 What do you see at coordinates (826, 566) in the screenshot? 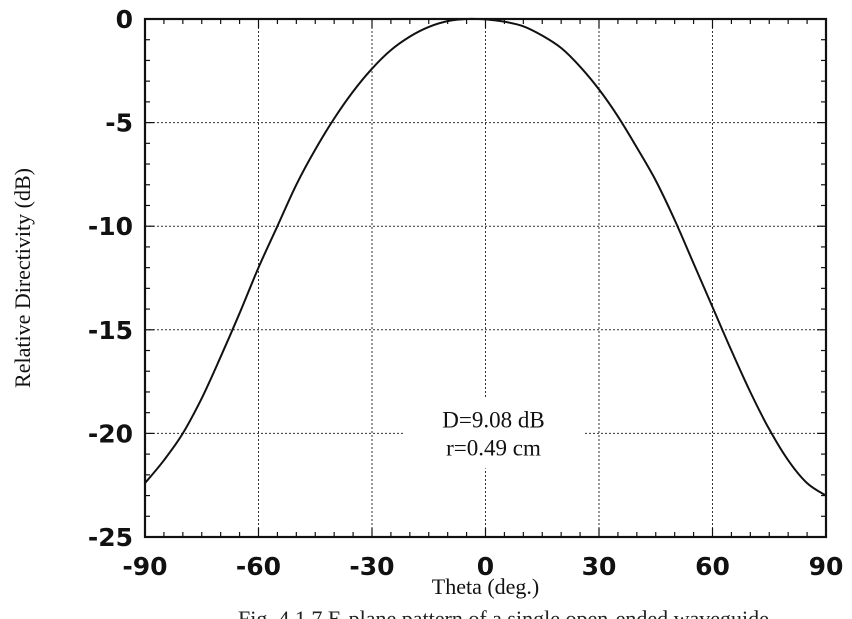
I see `x-tick-label: 90` at bounding box center [826, 566].